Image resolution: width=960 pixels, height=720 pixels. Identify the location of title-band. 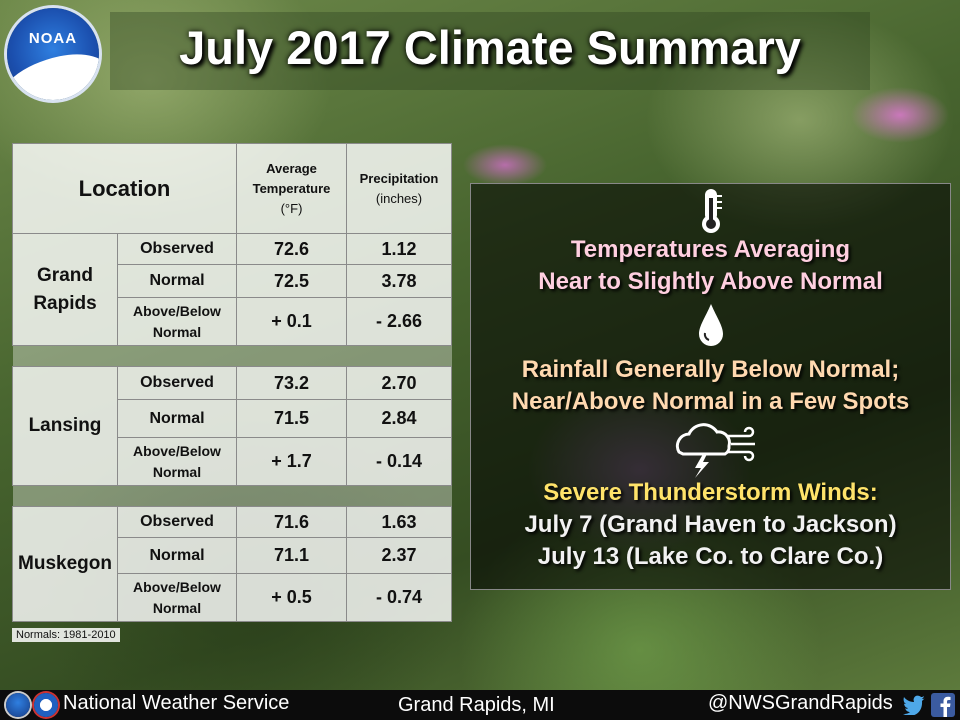
(490, 51).